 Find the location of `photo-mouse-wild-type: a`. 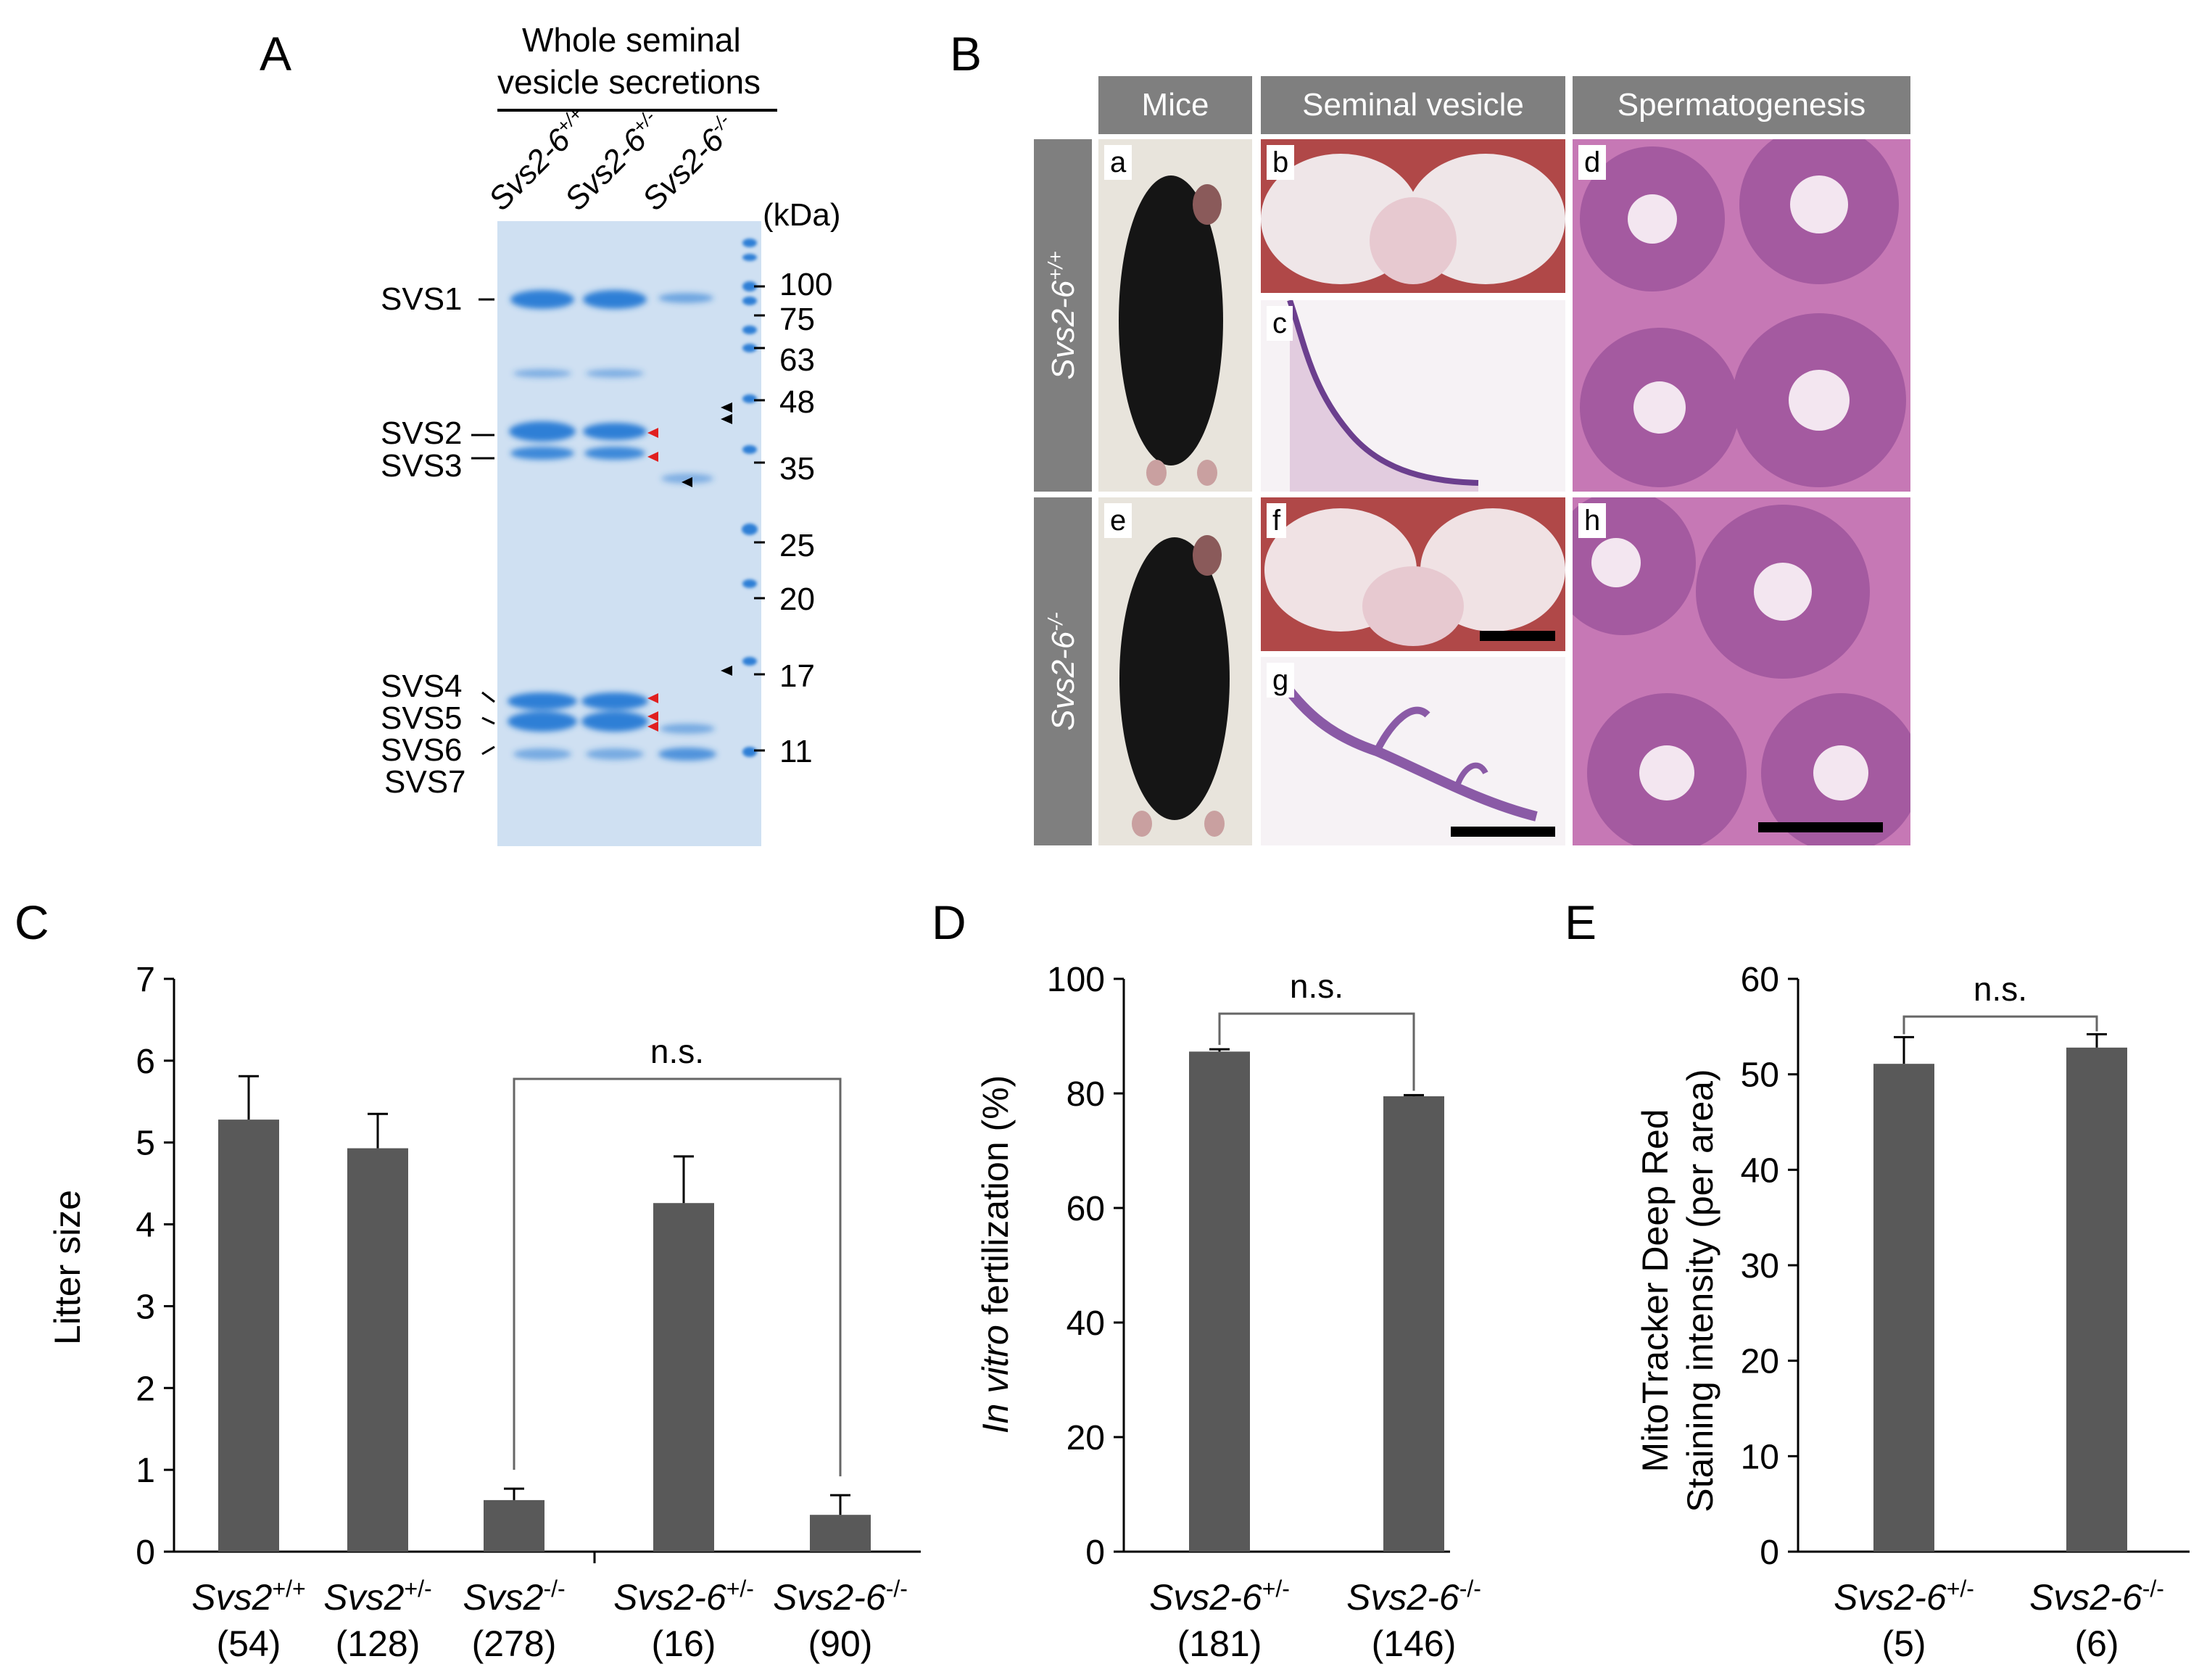

photo-mouse-wild-type: a is located at coordinates (1175, 315).